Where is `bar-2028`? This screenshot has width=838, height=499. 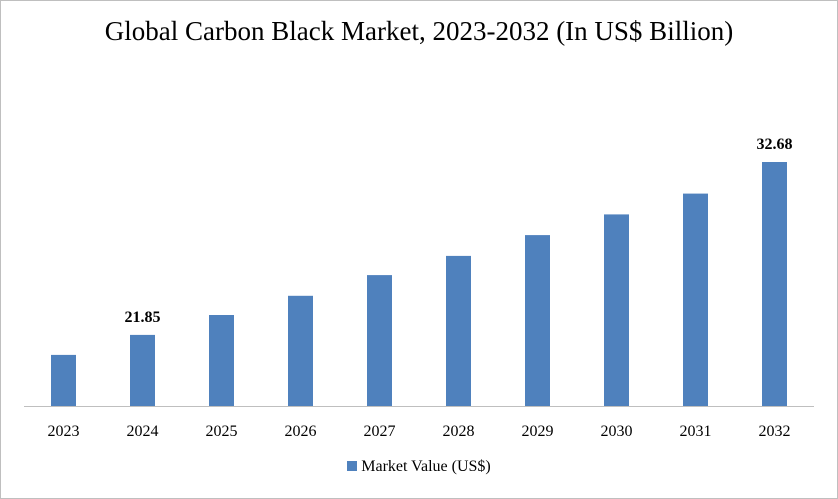
bar-2028 is located at coordinates (458, 330).